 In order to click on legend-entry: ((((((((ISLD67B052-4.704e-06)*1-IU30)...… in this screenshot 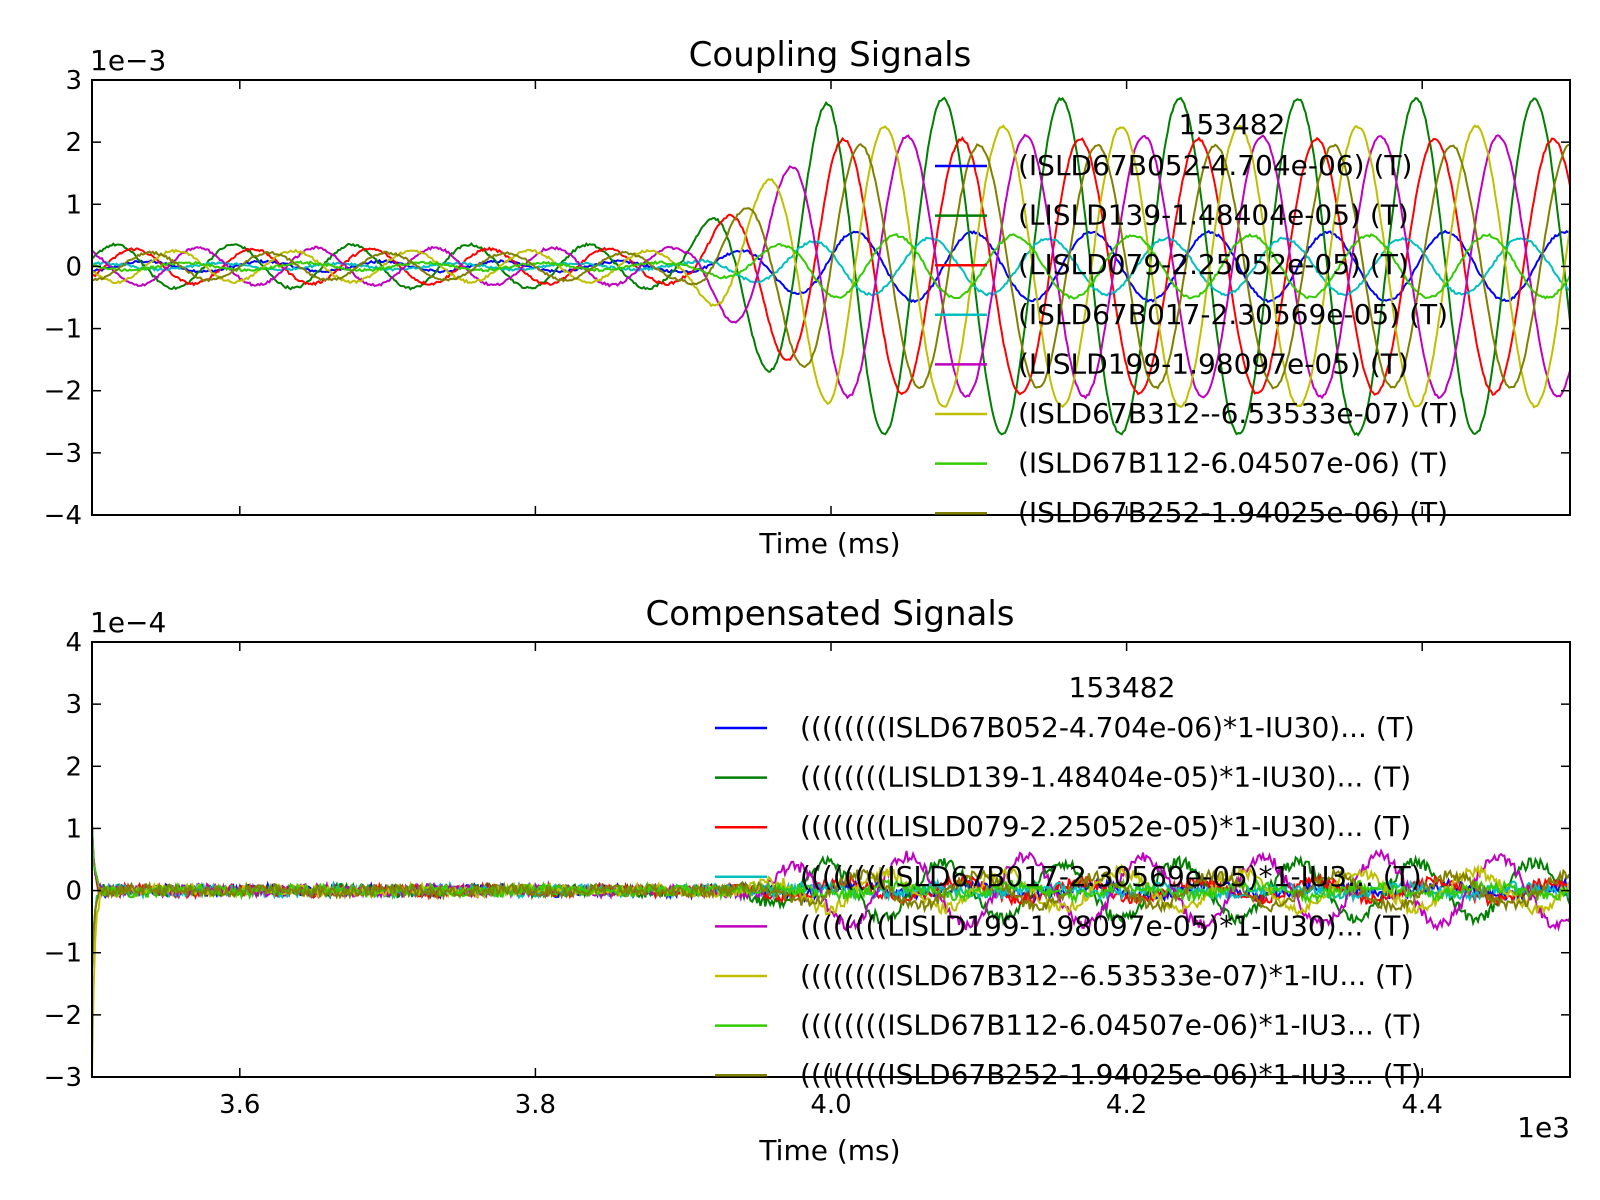, I will do `click(1107, 727)`.